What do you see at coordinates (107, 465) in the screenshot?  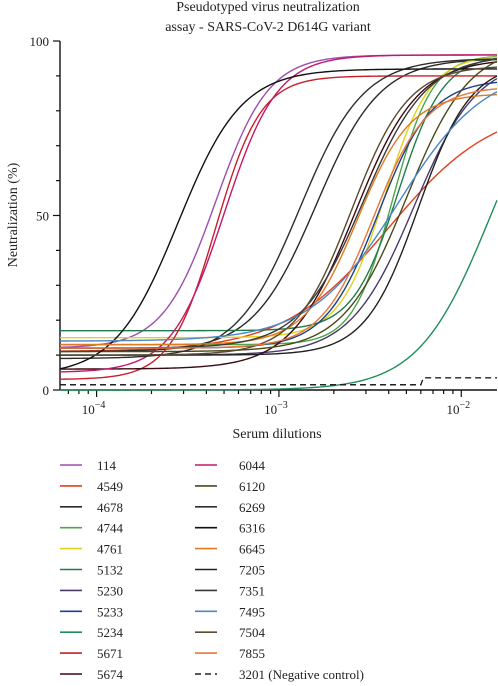 I see `legend-label-114: 114` at bounding box center [107, 465].